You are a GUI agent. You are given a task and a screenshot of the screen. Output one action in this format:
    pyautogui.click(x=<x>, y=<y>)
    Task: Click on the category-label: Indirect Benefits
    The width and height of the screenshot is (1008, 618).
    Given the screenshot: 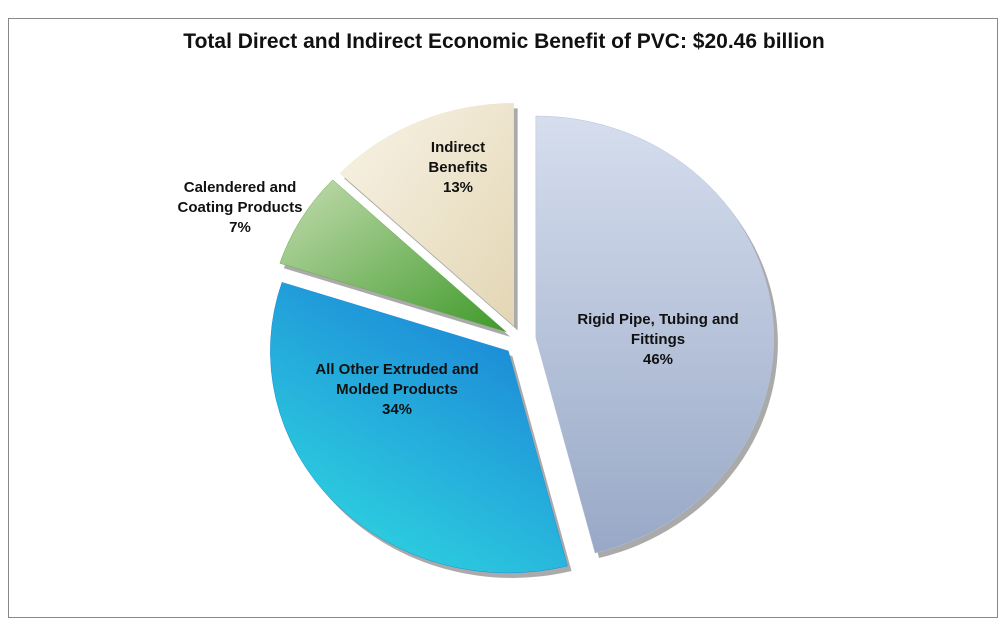 What is the action you would take?
    pyautogui.click(x=458, y=157)
    